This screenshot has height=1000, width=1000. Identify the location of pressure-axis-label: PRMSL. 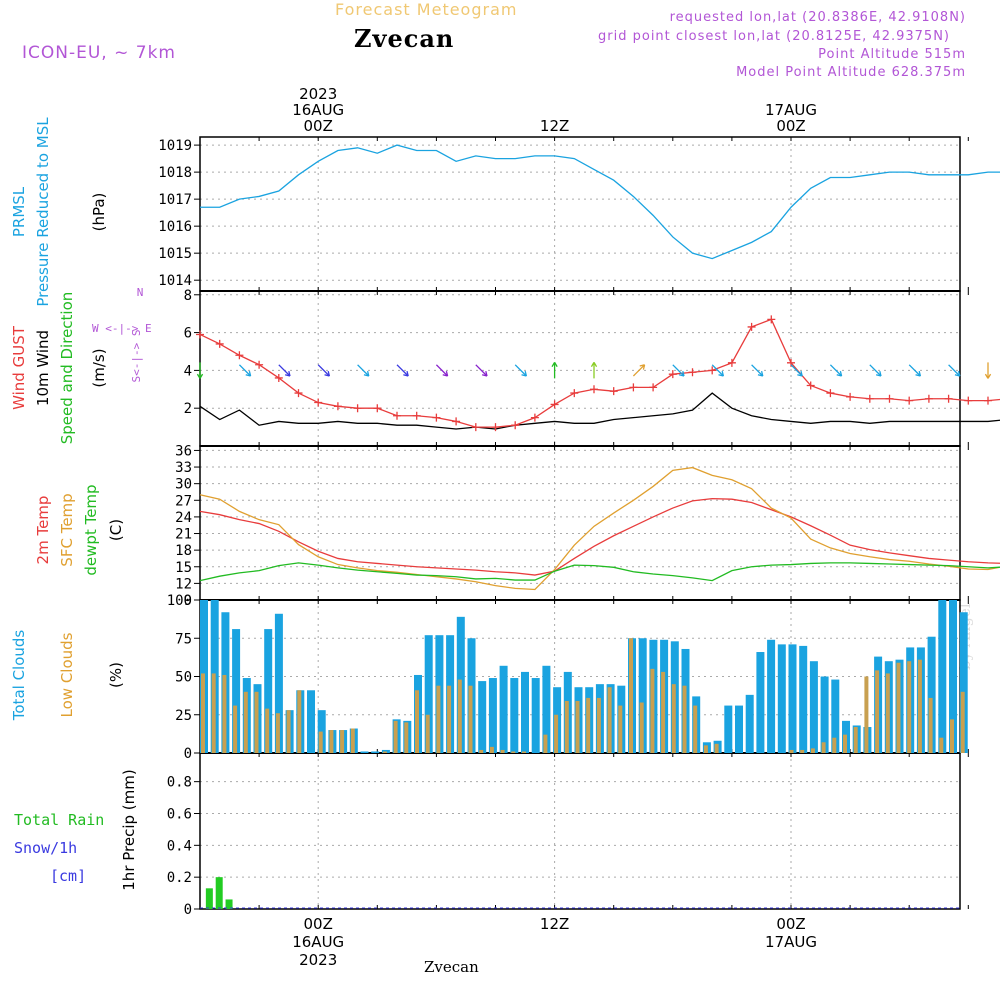
(19, 211).